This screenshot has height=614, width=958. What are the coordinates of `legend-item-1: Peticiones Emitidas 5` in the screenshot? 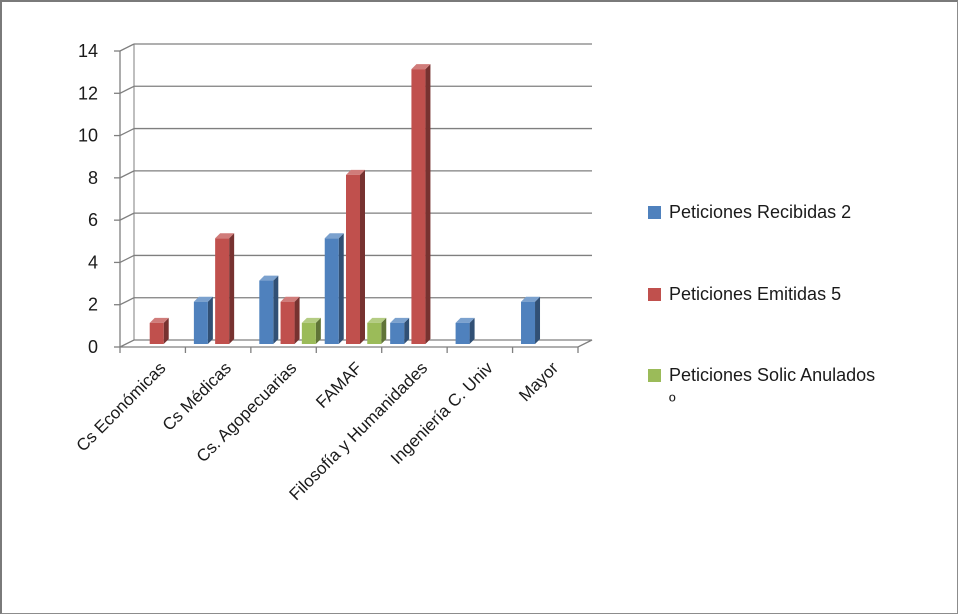 It's located at (744, 294).